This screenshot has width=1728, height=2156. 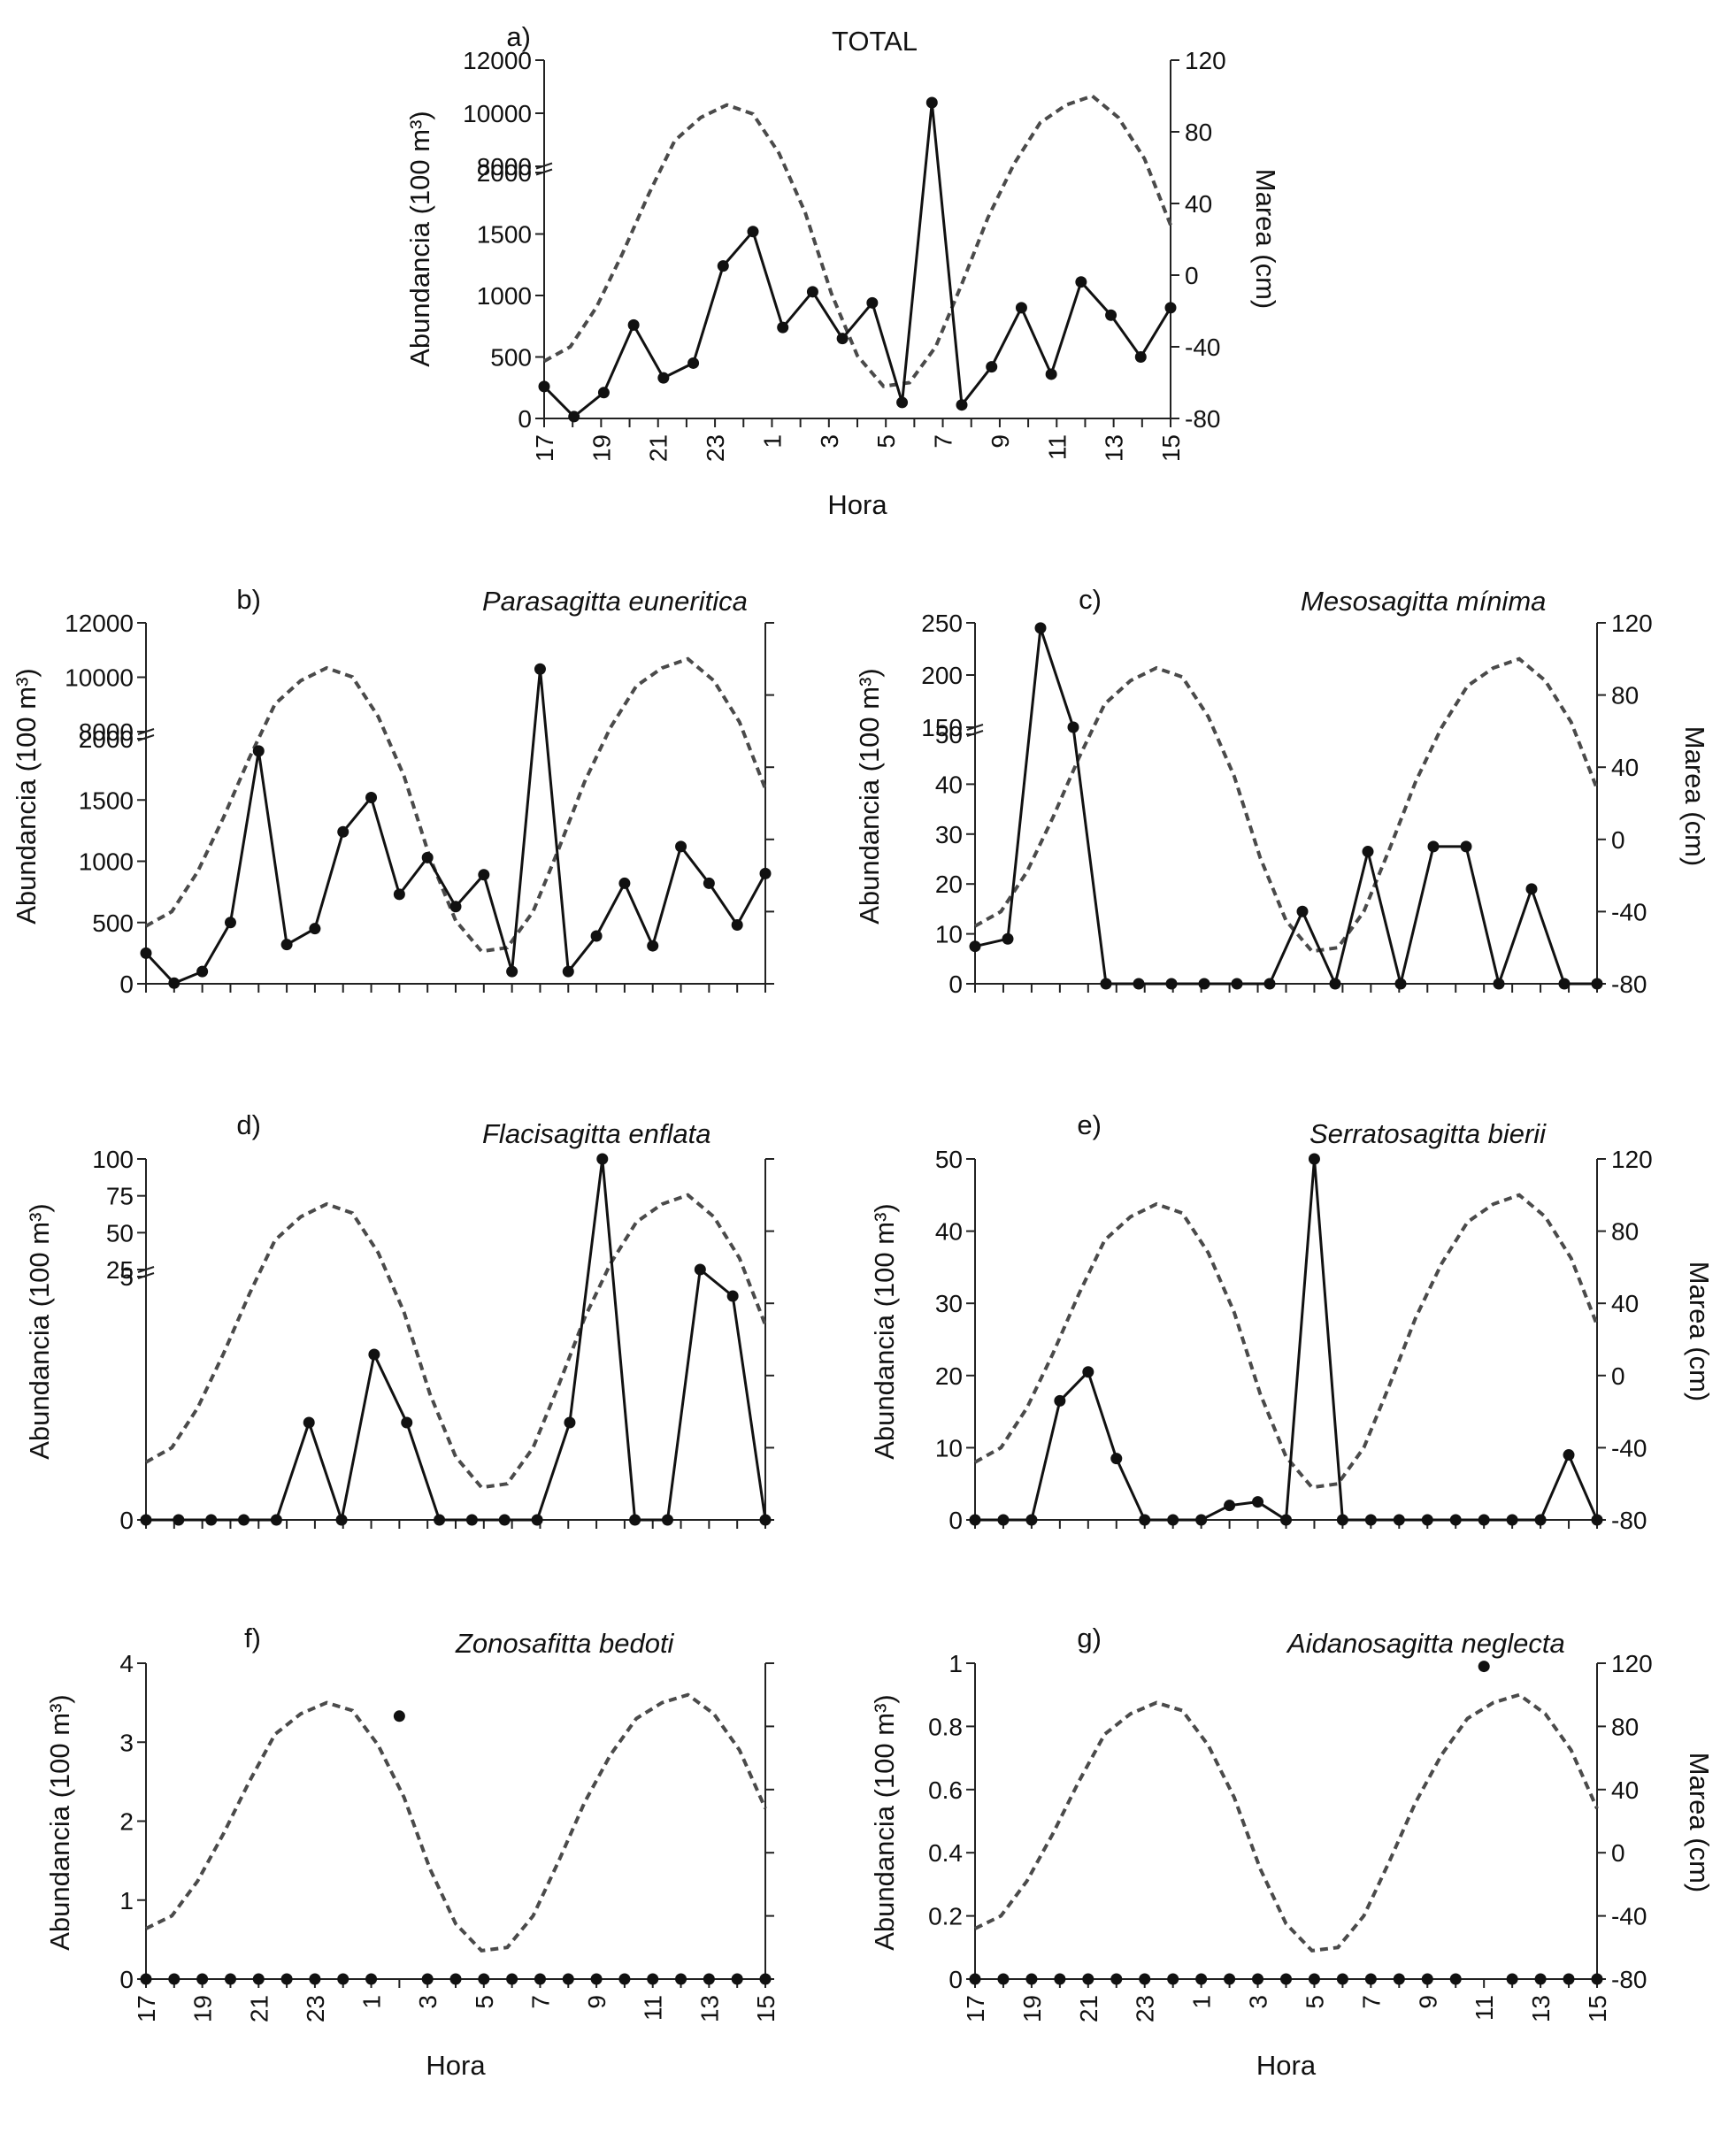 I want to click on panel-label: f), so click(x=252, y=1638).